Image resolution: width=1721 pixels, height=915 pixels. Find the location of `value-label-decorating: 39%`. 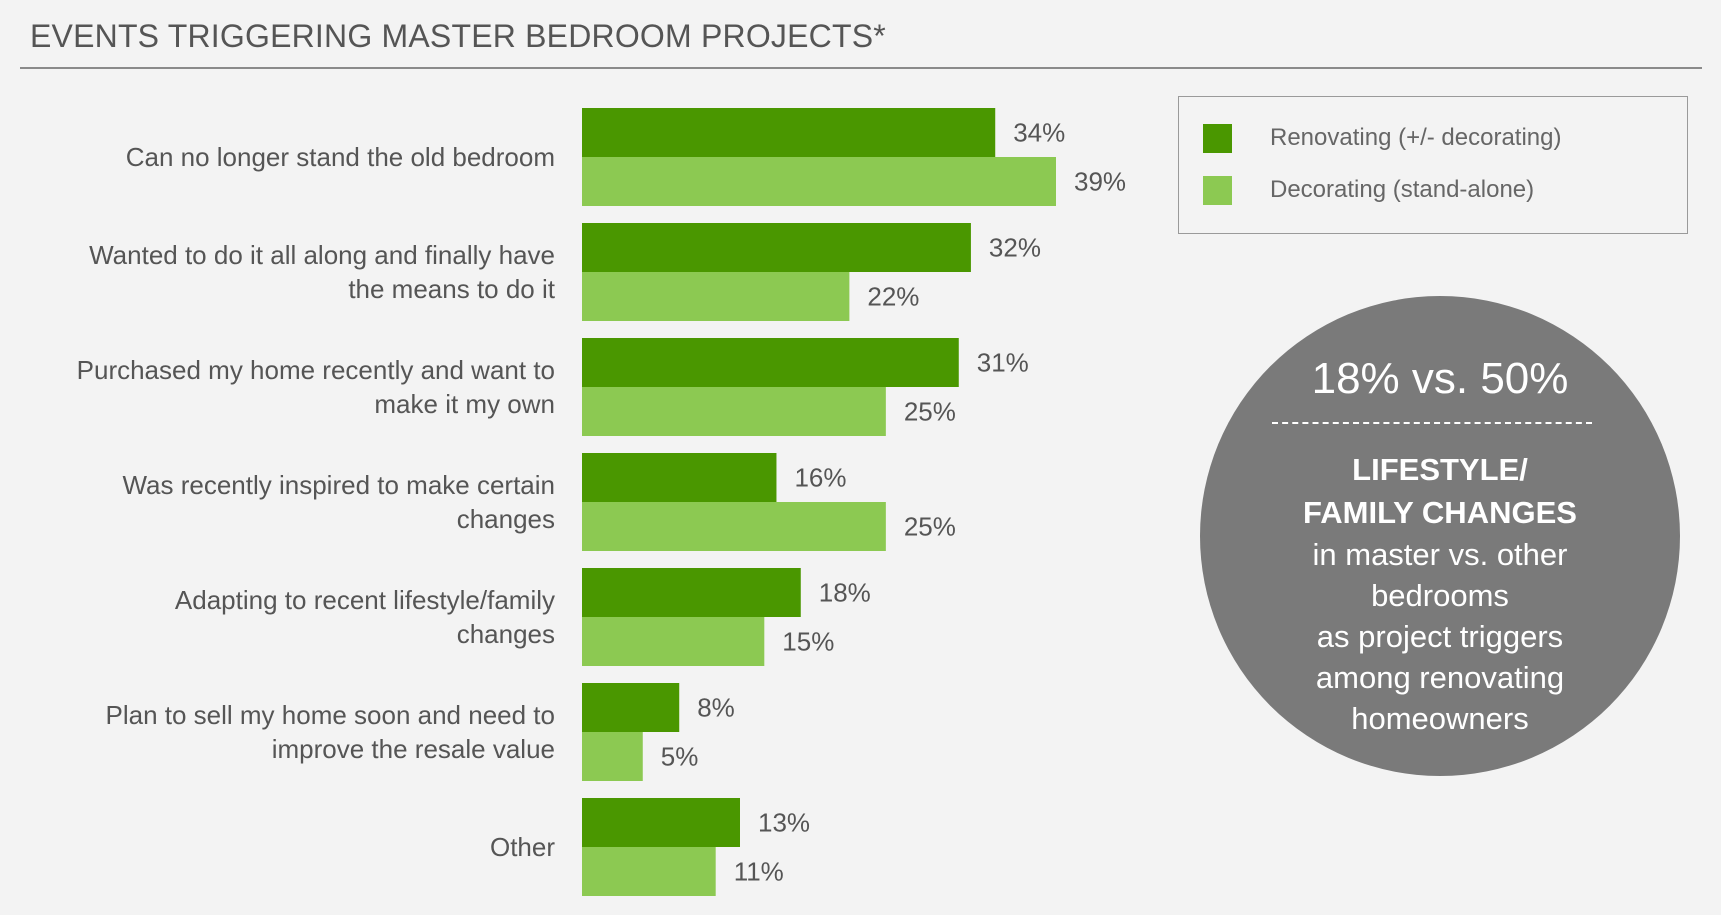

value-label-decorating: 39% is located at coordinates (1100, 182).